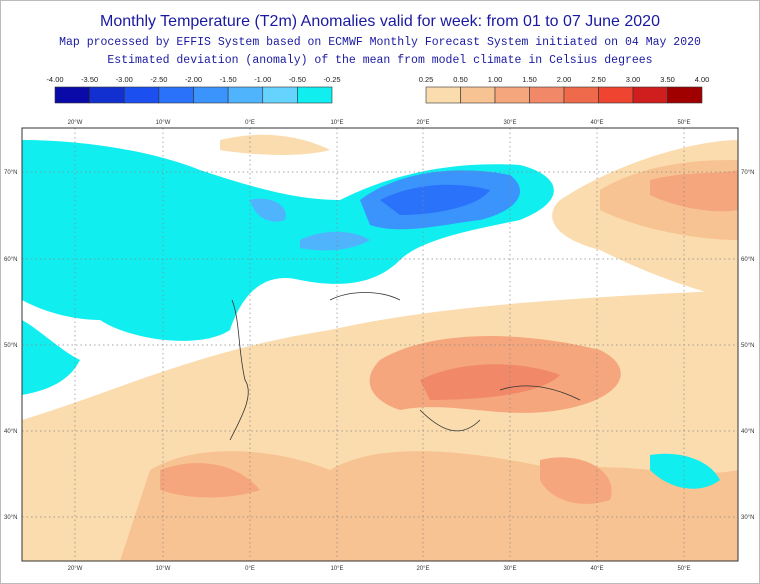 This screenshot has height=584, width=760. Describe the element at coordinates (495, 79) in the screenshot. I see `legend-label: 1.00` at that location.